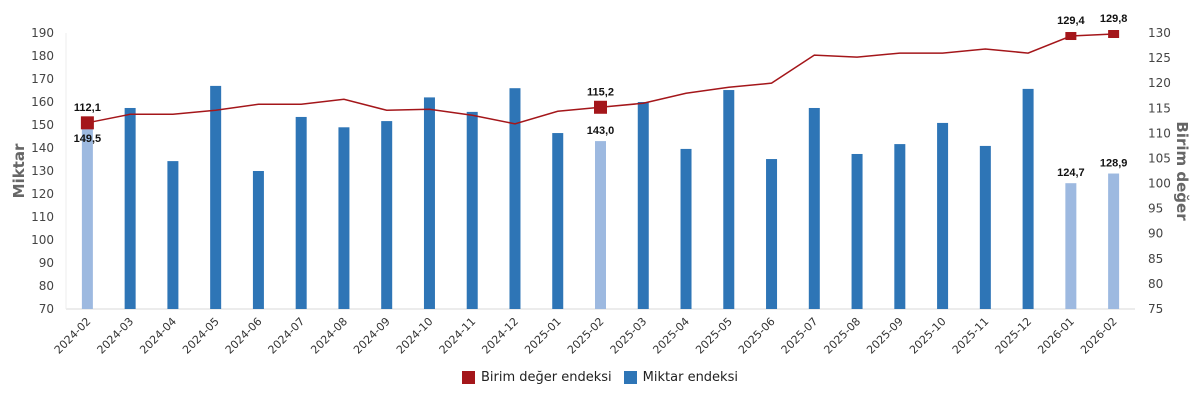 The height and width of the screenshot is (412, 1200). I want to click on y-right-tick-label: 85, so click(1155, 259).